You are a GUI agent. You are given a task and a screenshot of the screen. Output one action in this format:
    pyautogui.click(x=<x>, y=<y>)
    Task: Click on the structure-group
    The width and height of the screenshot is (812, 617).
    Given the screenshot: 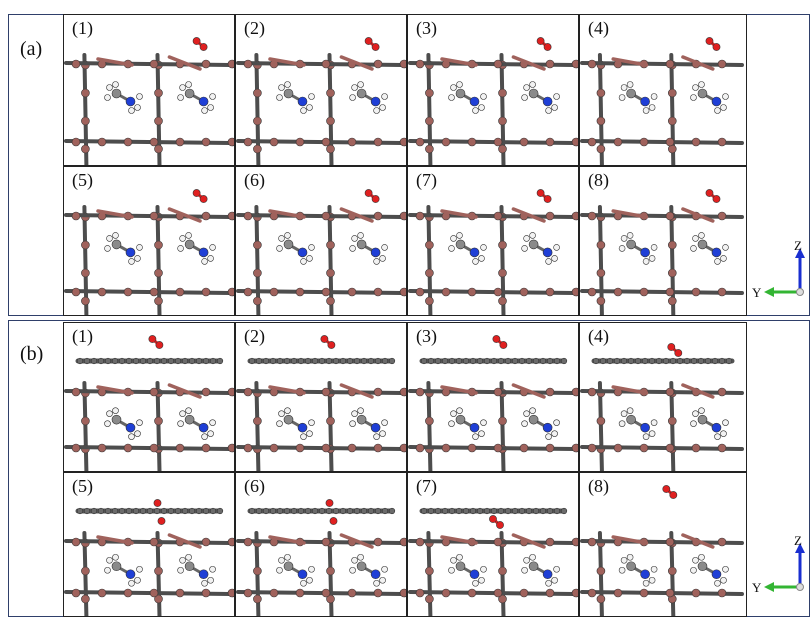 What is the action you would take?
    pyautogui.click(x=662, y=101)
    